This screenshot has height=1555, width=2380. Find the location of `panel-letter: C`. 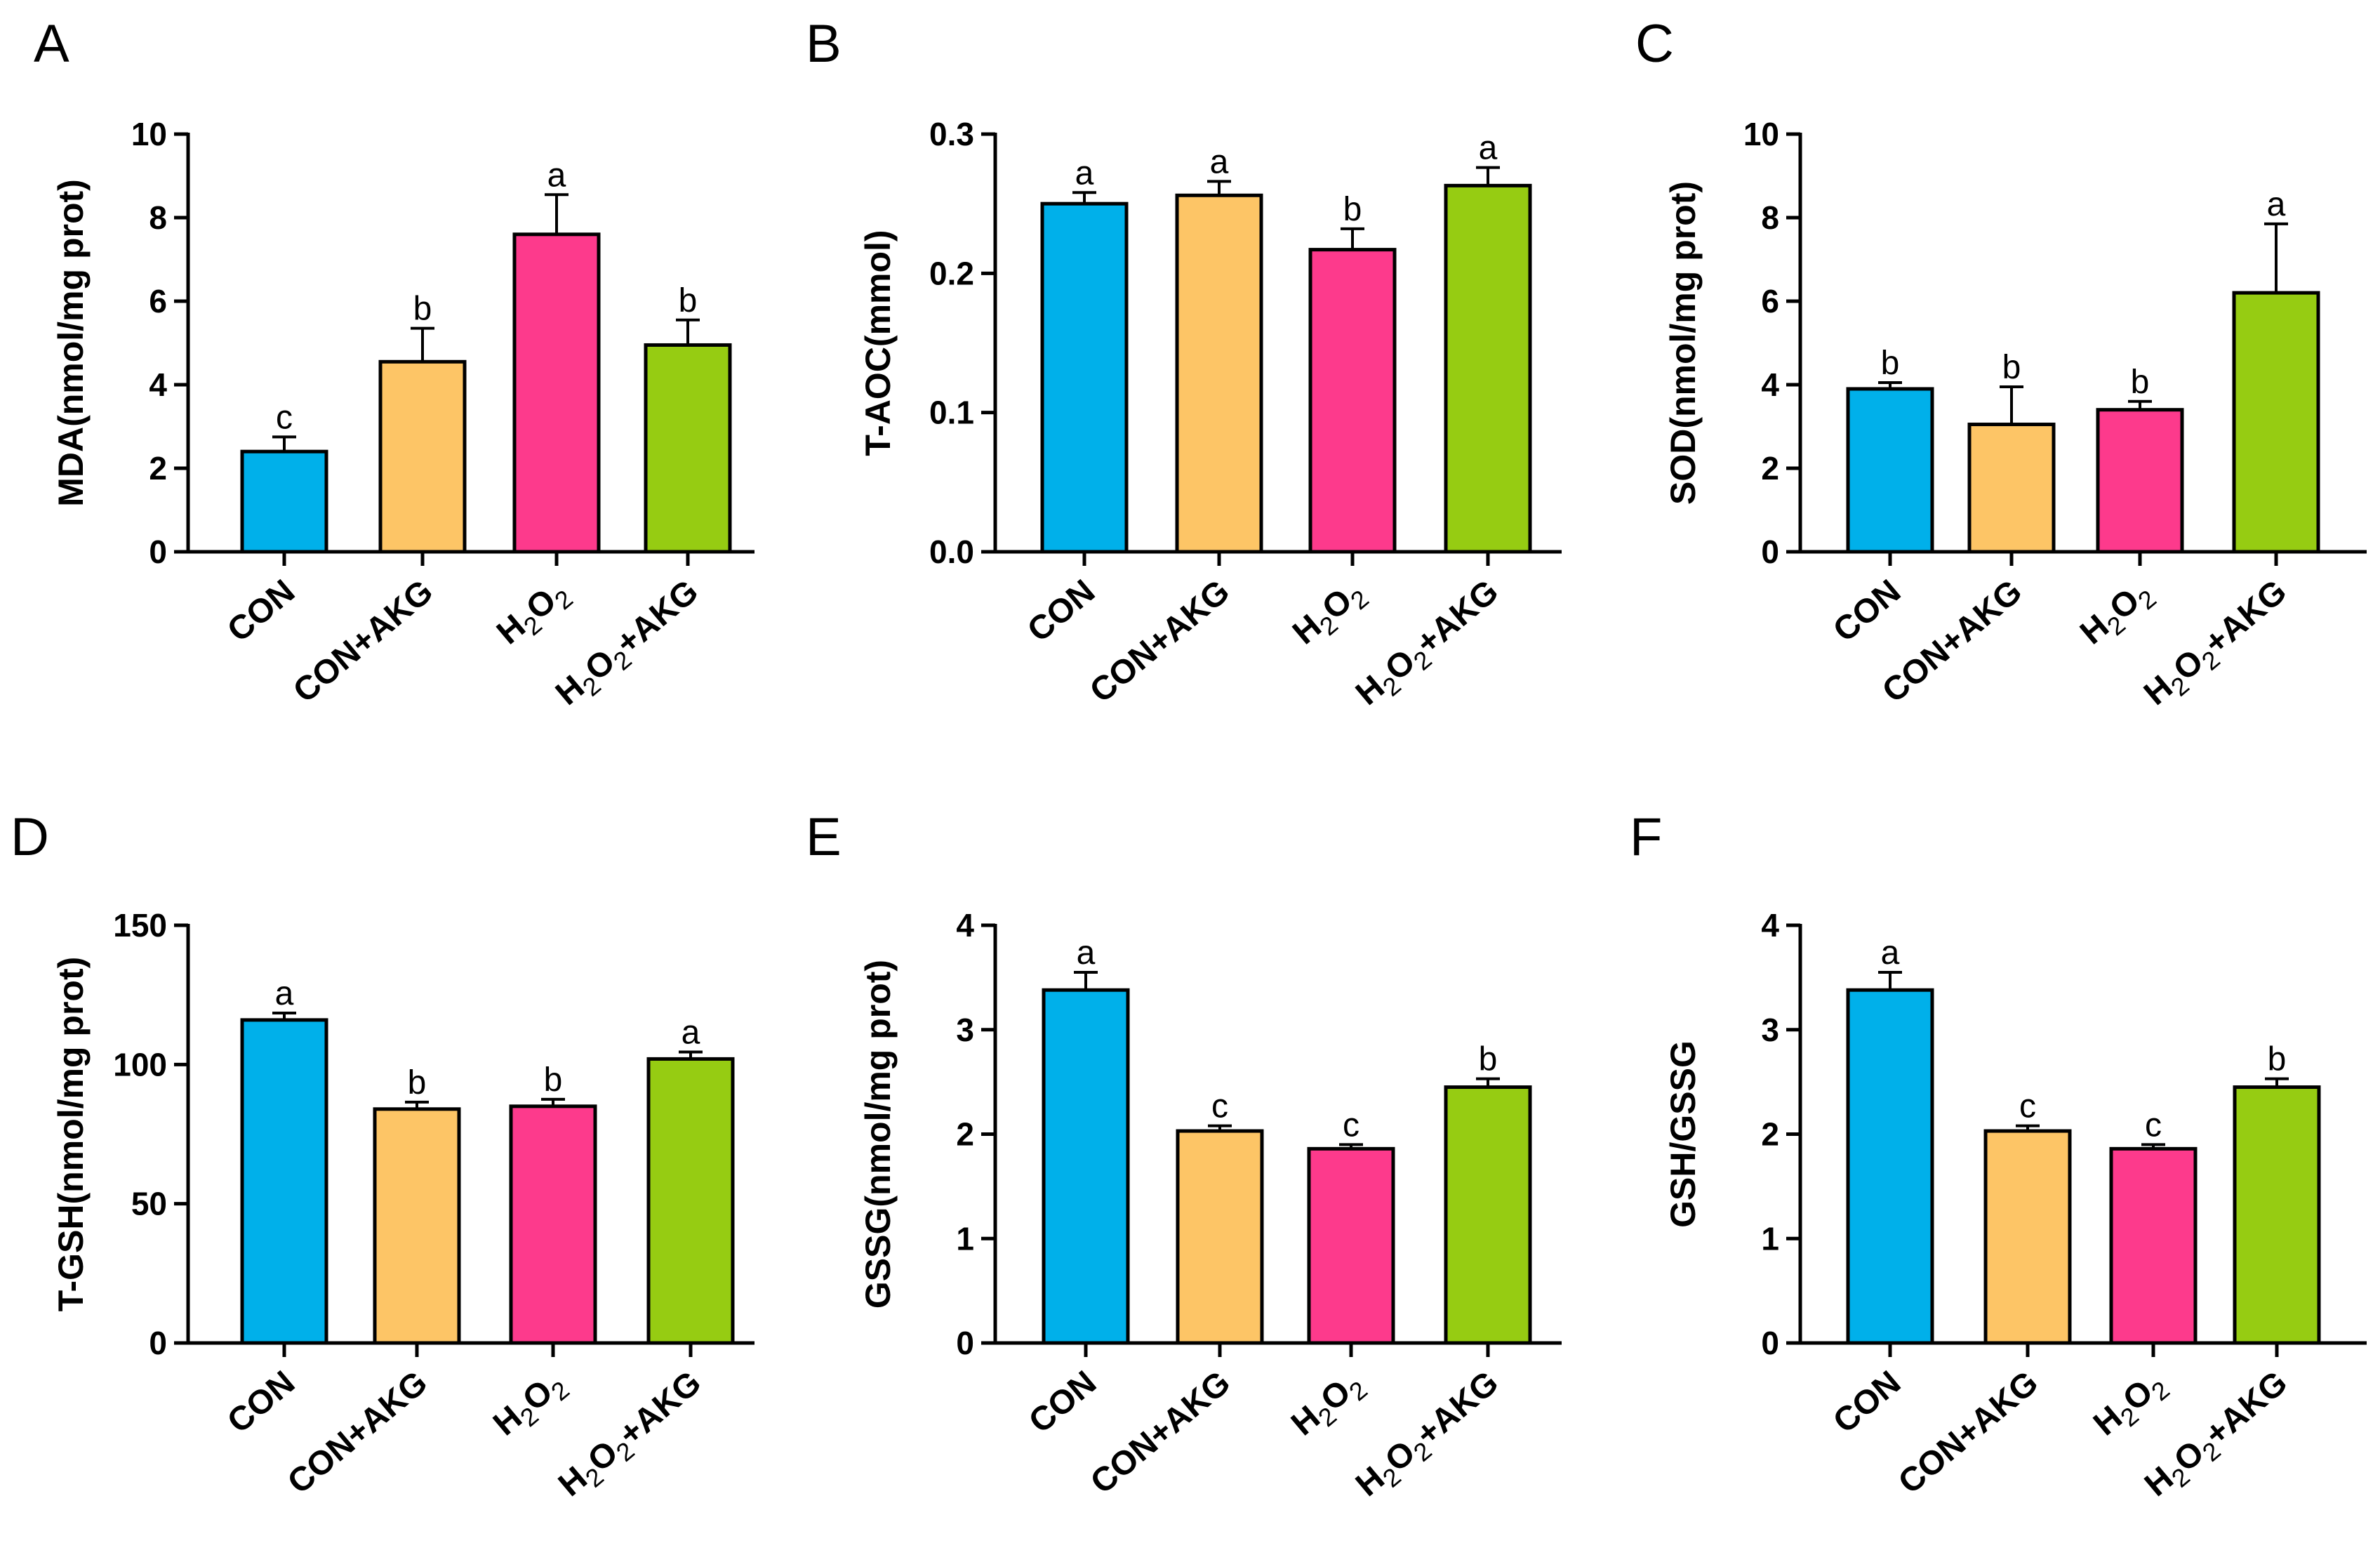

panel-letter: C is located at coordinates (1654, 44).